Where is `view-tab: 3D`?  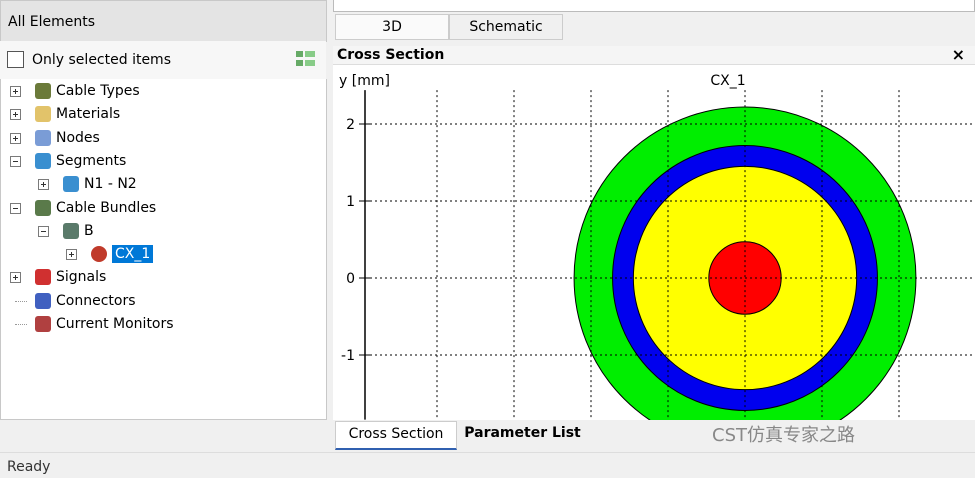 view-tab: 3D is located at coordinates (392, 27).